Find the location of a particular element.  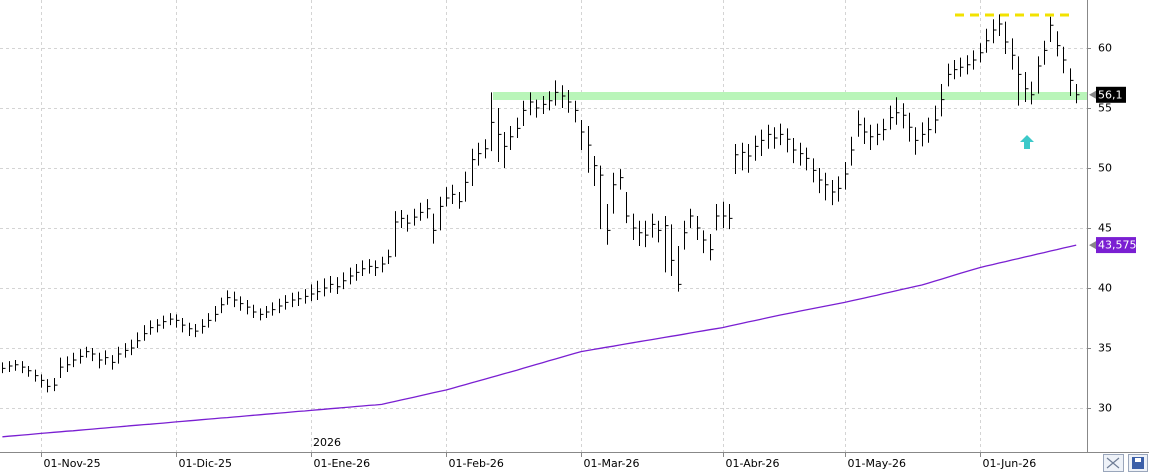

save-button is located at coordinates (1138, 463).